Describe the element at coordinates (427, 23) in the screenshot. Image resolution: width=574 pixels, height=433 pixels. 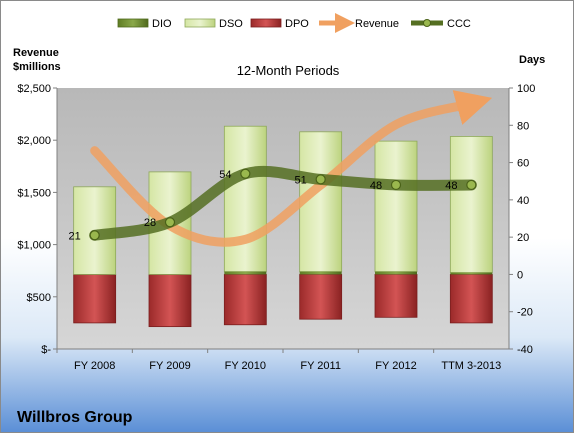
I see `legend-swatch-ccc-dot` at that location.